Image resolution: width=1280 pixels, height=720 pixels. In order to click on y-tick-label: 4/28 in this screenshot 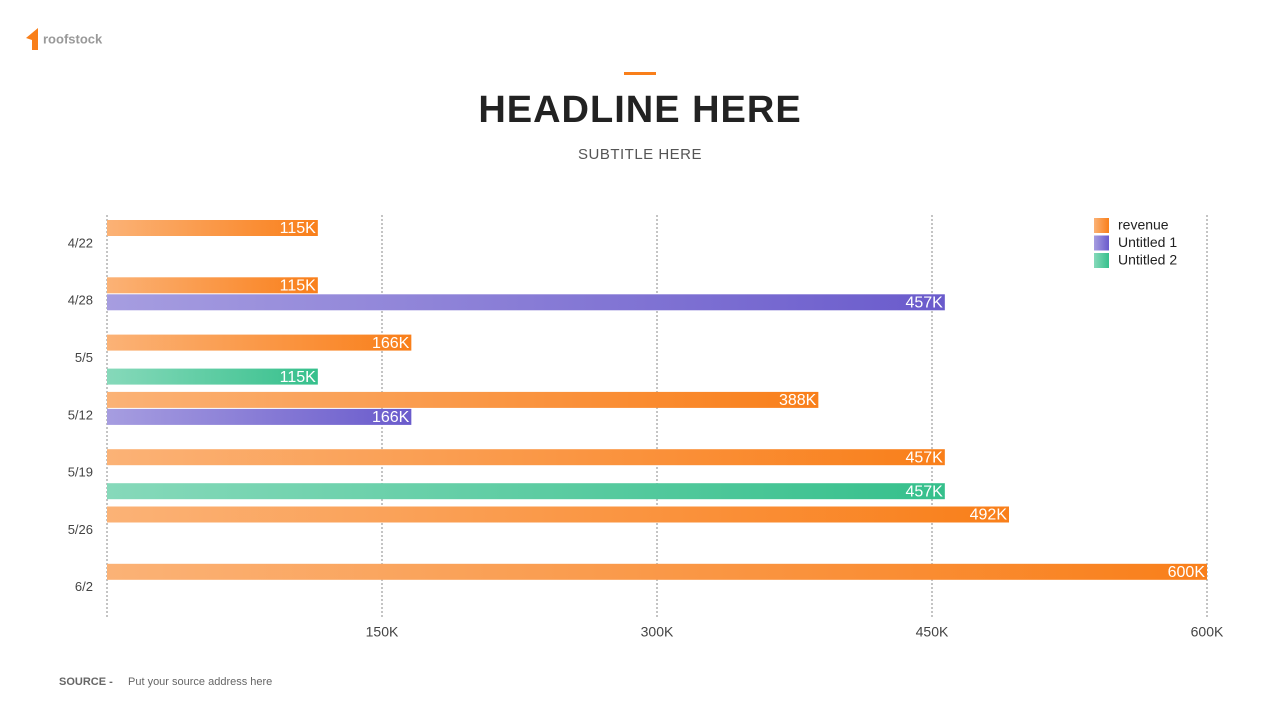, I will do `click(80, 300)`.